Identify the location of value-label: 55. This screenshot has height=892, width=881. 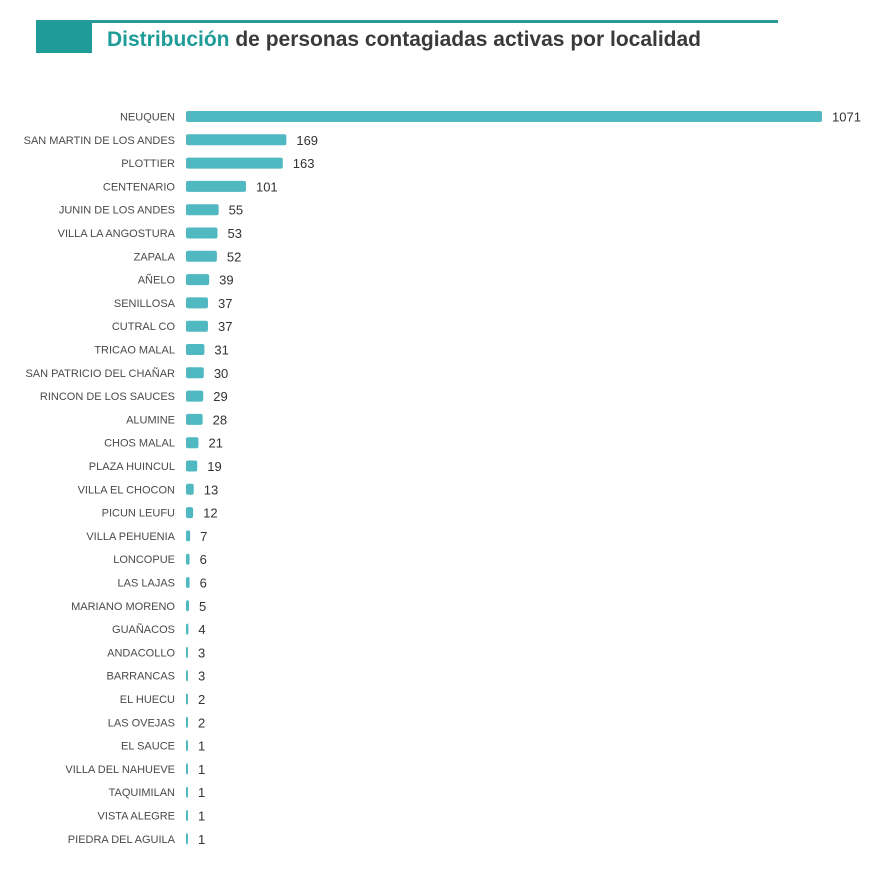
(236, 210).